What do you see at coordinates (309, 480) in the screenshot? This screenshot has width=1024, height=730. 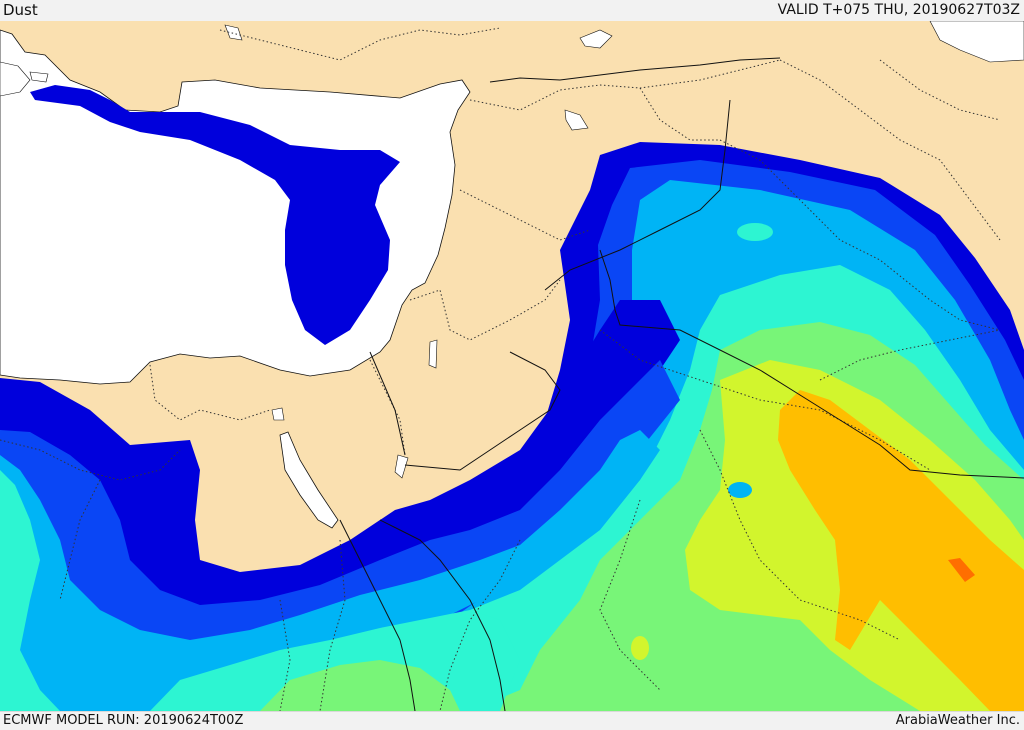 I see `red-sea` at bounding box center [309, 480].